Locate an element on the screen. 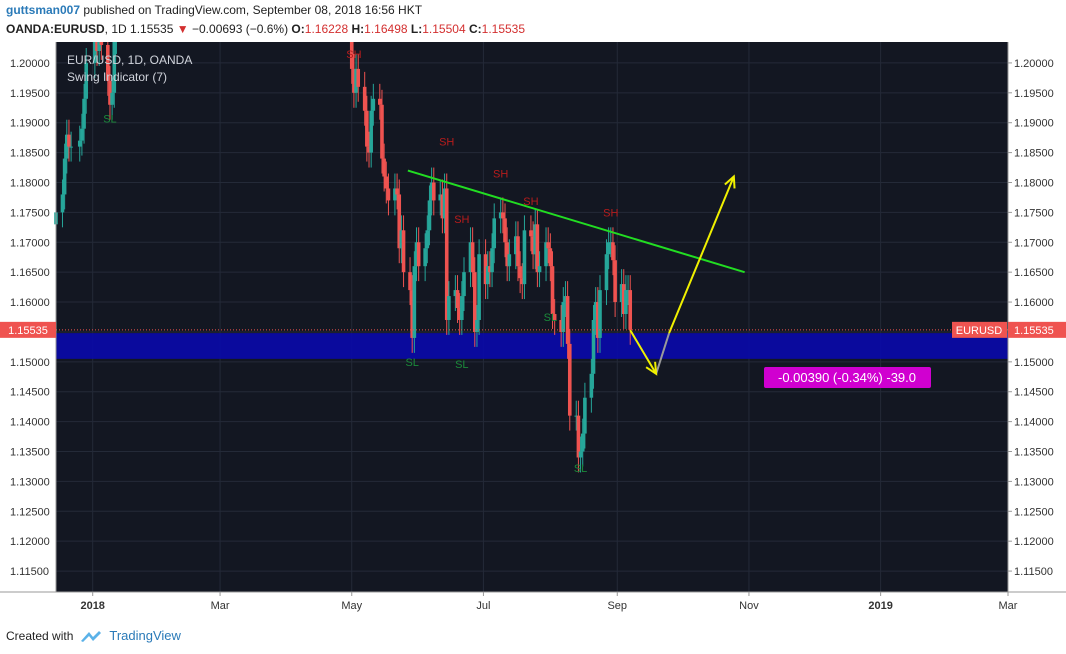 Image resolution: width=1066 pixels, height=654 pixels. y-tick-label-left: 1.16000 is located at coordinates (30, 303).